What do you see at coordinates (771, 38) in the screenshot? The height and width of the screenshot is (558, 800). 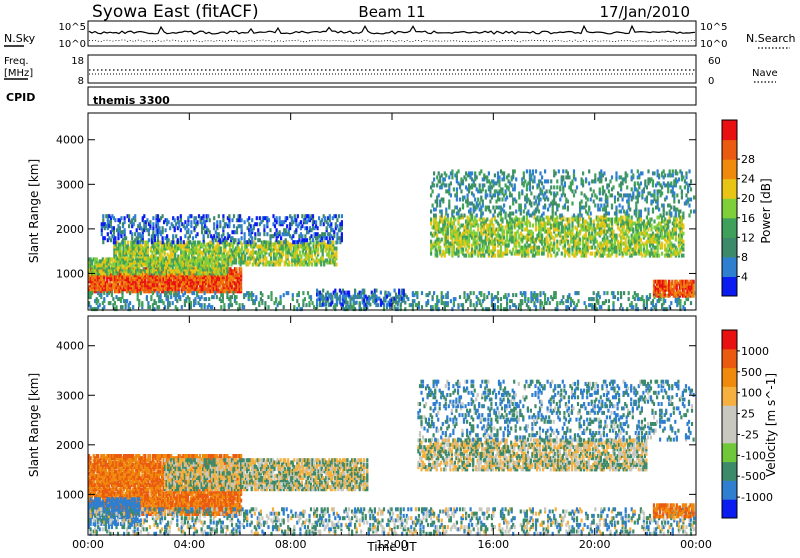 I see `noise-search-label: N.Search` at bounding box center [771, 38].